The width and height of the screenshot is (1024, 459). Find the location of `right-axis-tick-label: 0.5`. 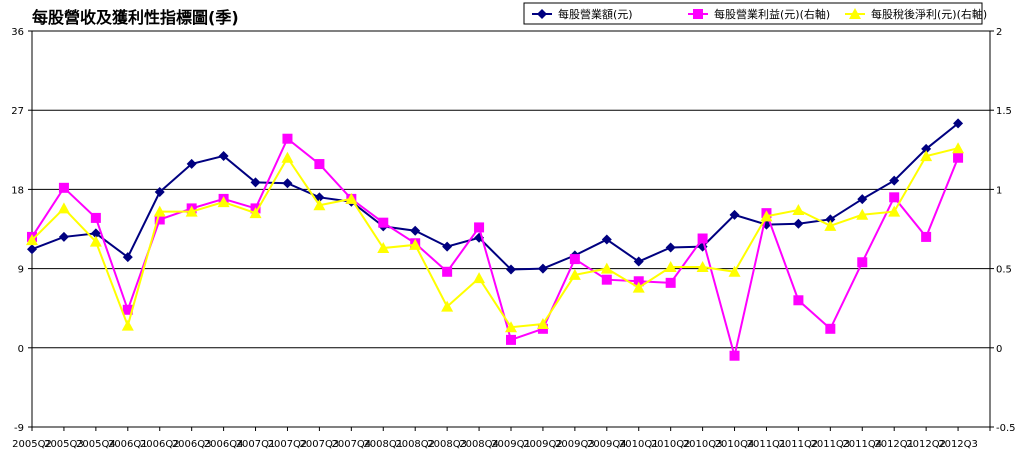

right-axis-tick-label: 0.5 is located at coordinates (1004, 270).